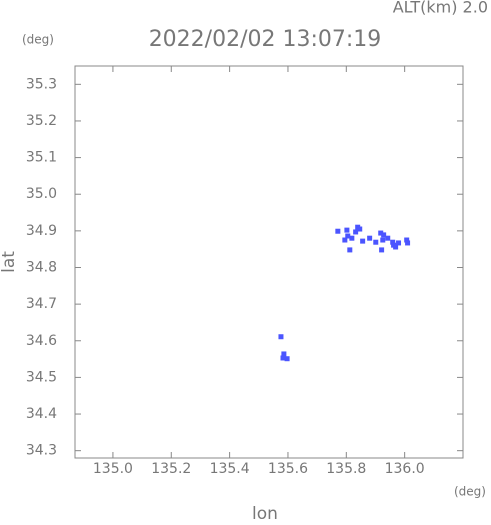  I want to click on y-tick-label: 34.8, so click(41, 267).